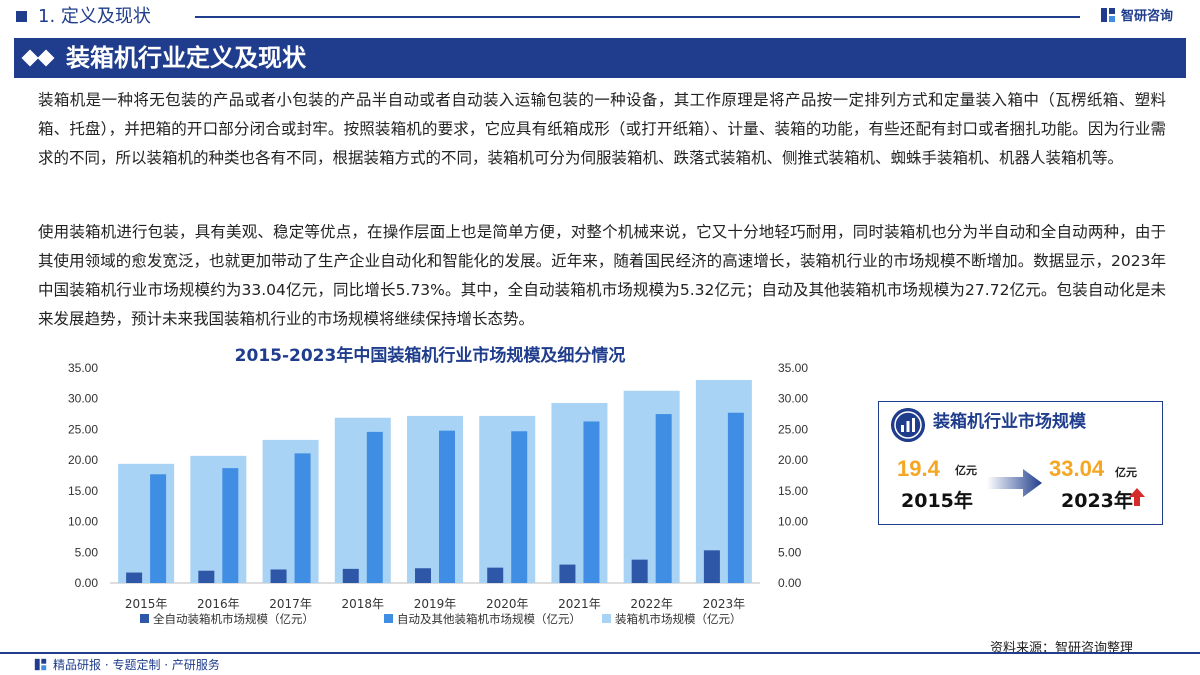 Image resolution: width=1200 pixels, height=675 pixels. What do you see at coordinates (600, 58) in the screenshot?
I see `header-band: 装箱机行业定义及现状` at bounding box center [600, 58].